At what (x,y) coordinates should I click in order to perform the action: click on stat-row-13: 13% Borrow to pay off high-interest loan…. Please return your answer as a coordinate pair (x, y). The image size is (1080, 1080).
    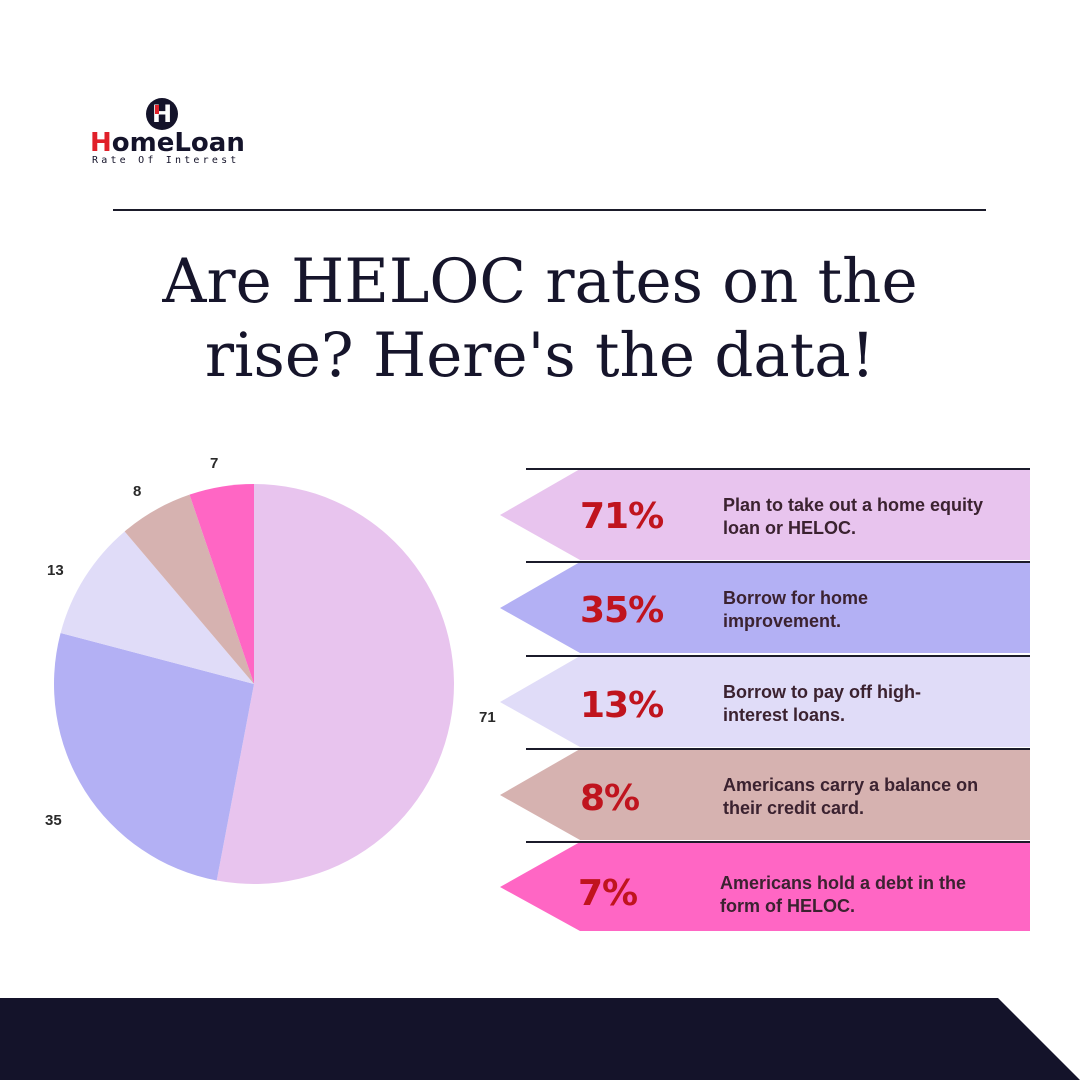
    Looking at the image, I should click on (765, 701).